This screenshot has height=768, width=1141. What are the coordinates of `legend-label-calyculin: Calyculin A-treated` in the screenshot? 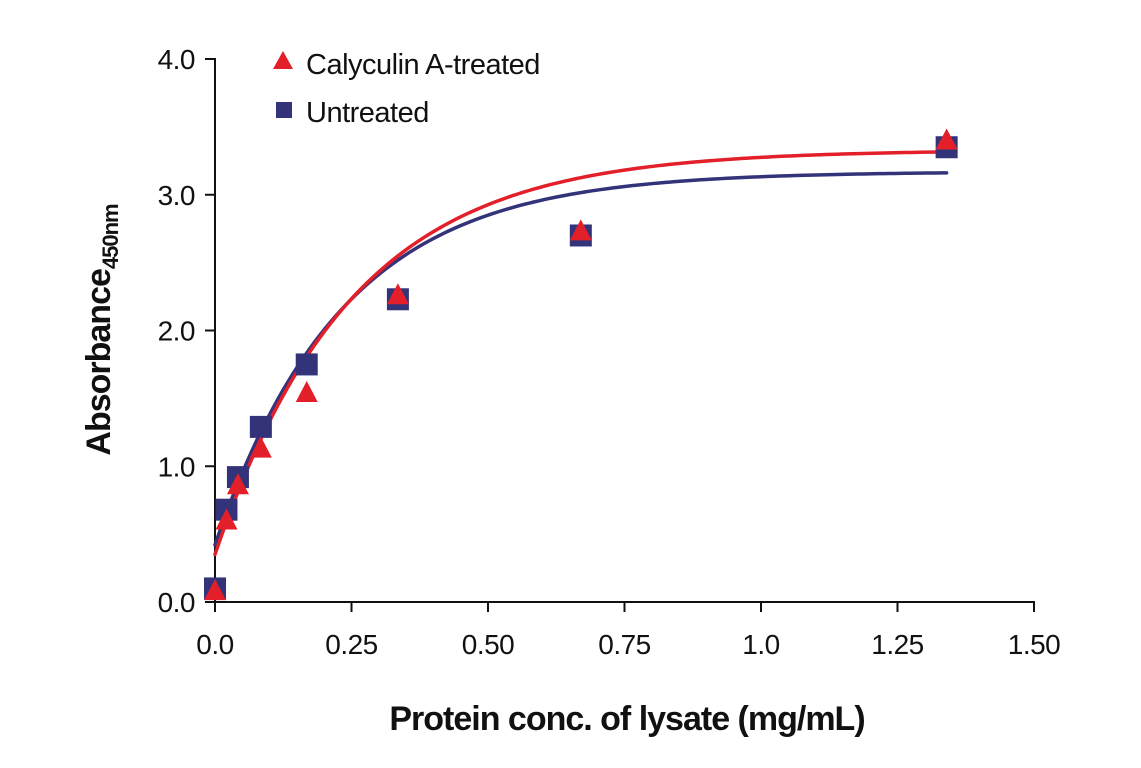 It's located at (423, 65).